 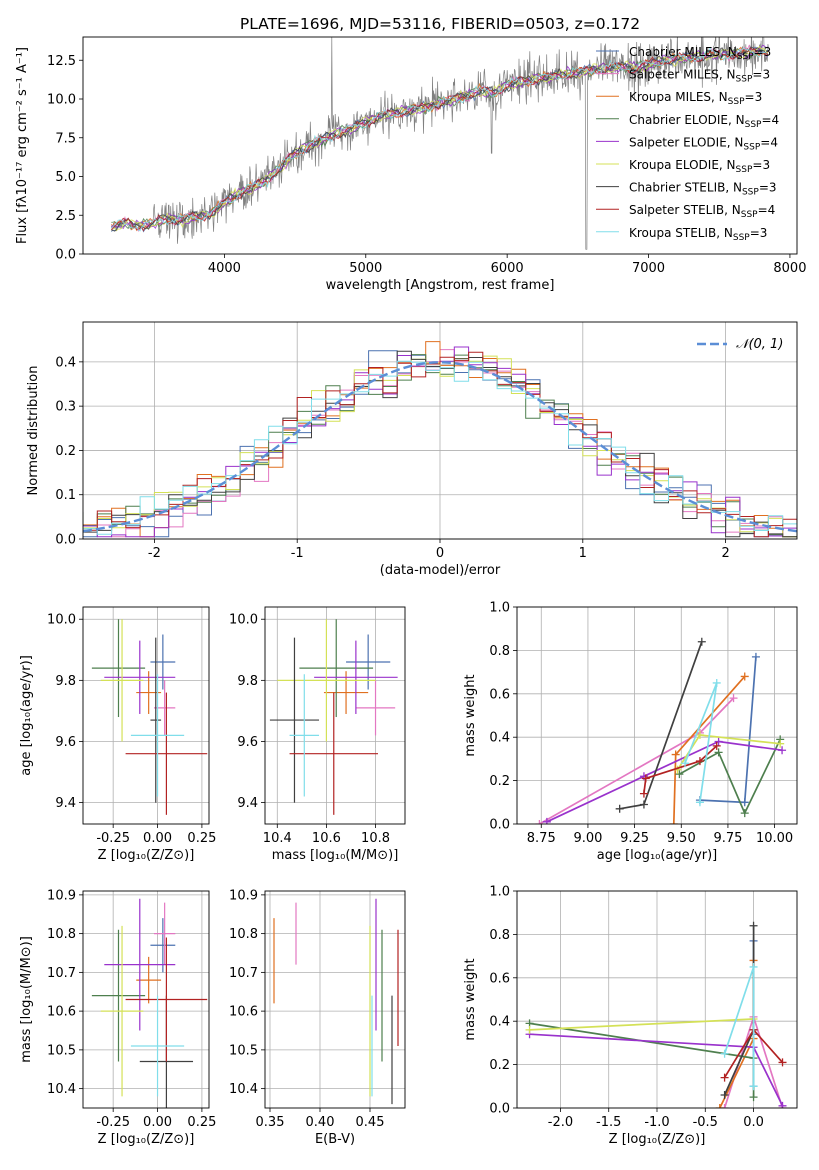 What do you see at coordinates (499, 651) in the screenshot?
I see `y-tick-label: 0.8` at bounding box center [499, 651].